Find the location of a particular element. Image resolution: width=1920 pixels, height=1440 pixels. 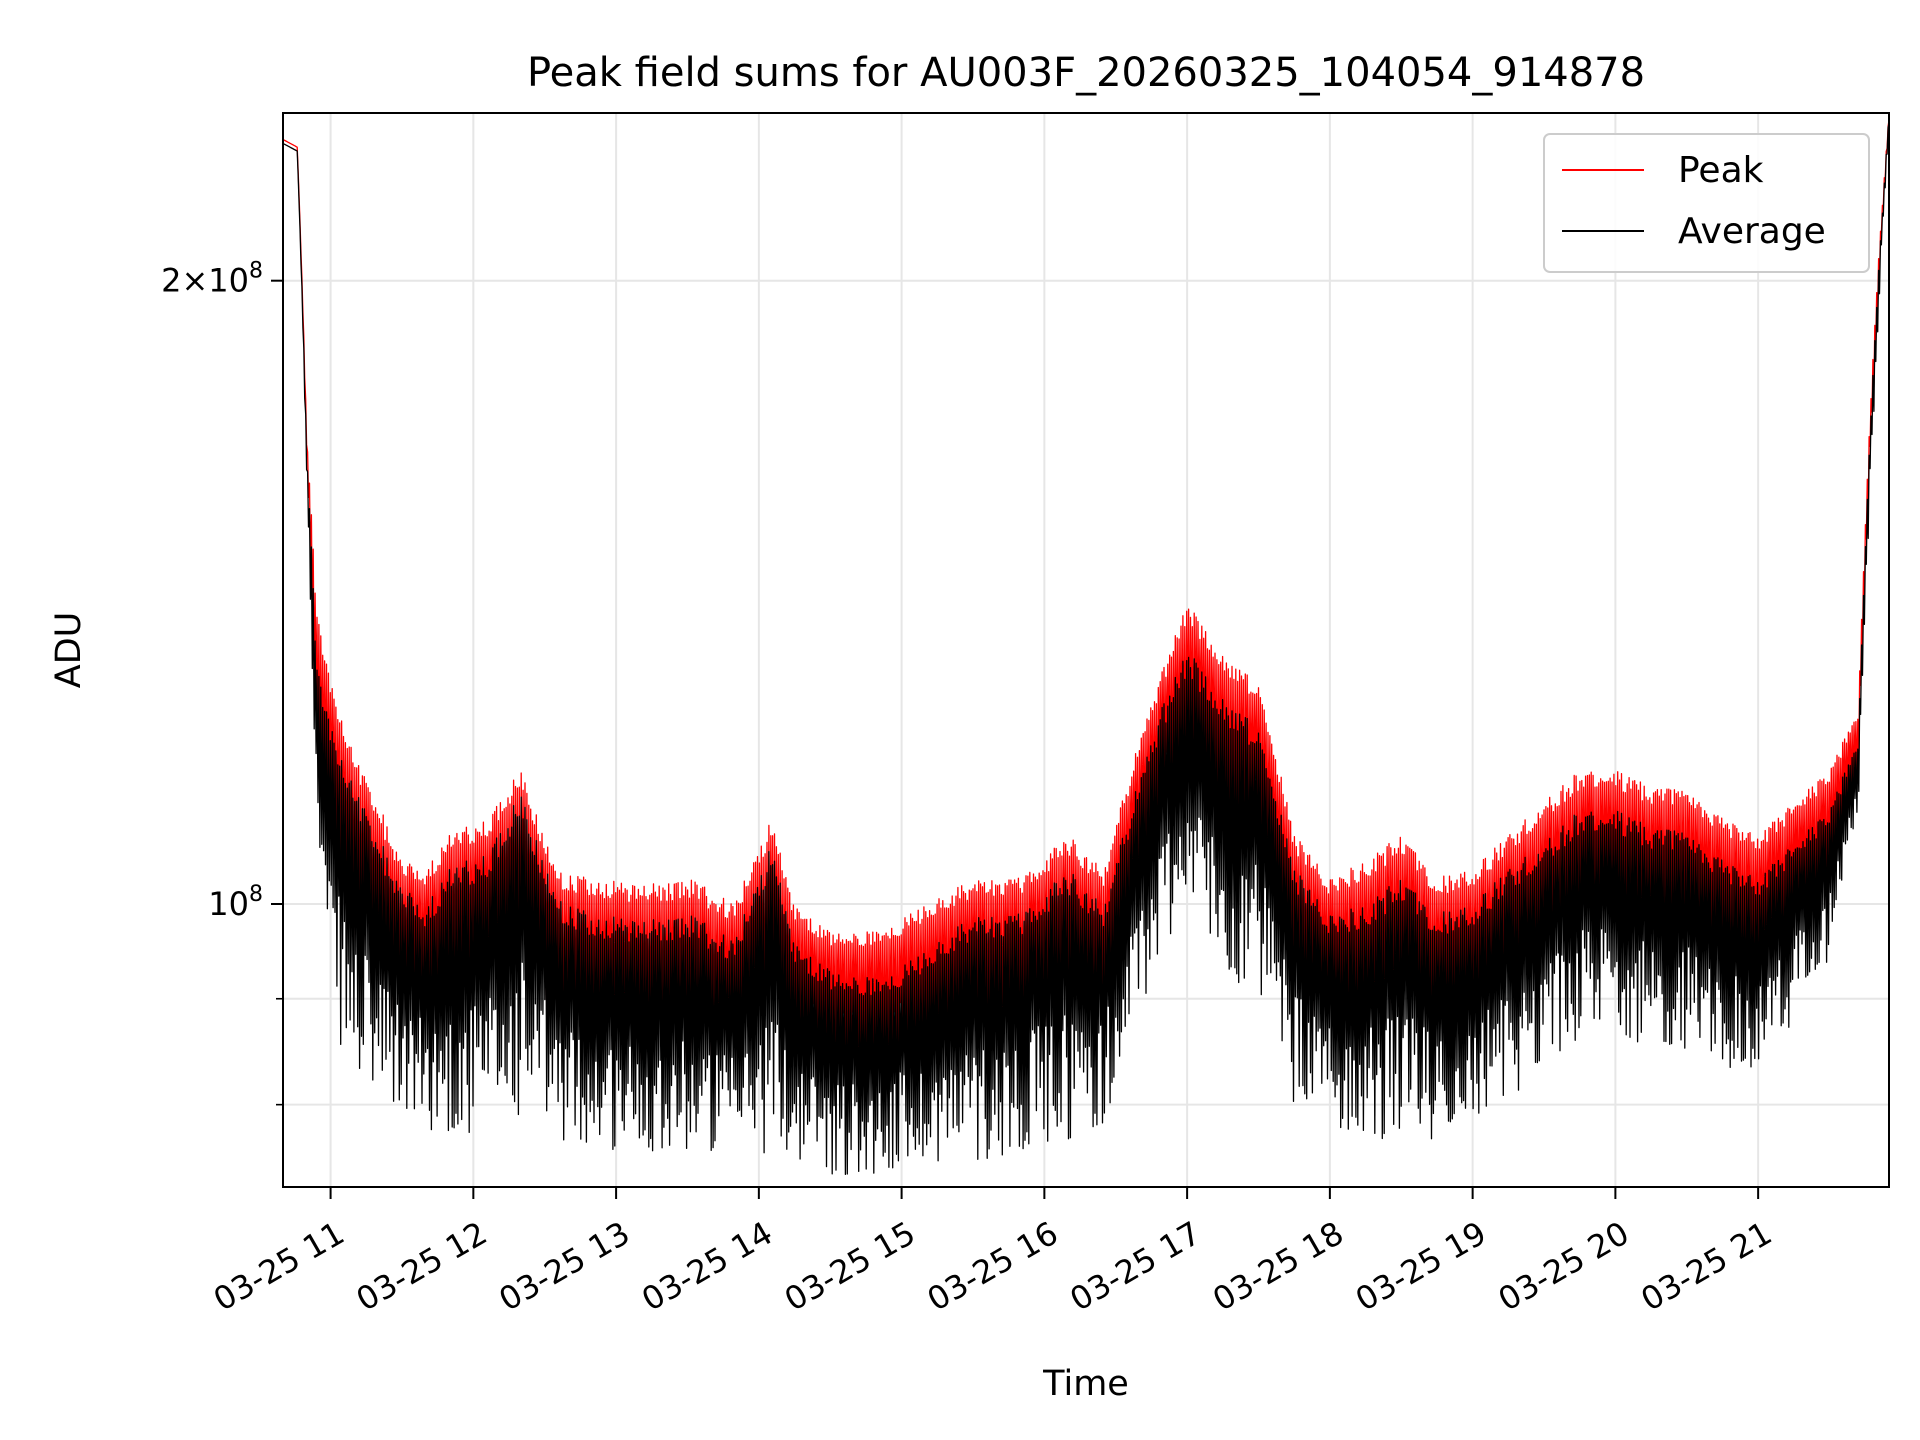

legend-label-average: Average is located at coordinates (1752, 231).